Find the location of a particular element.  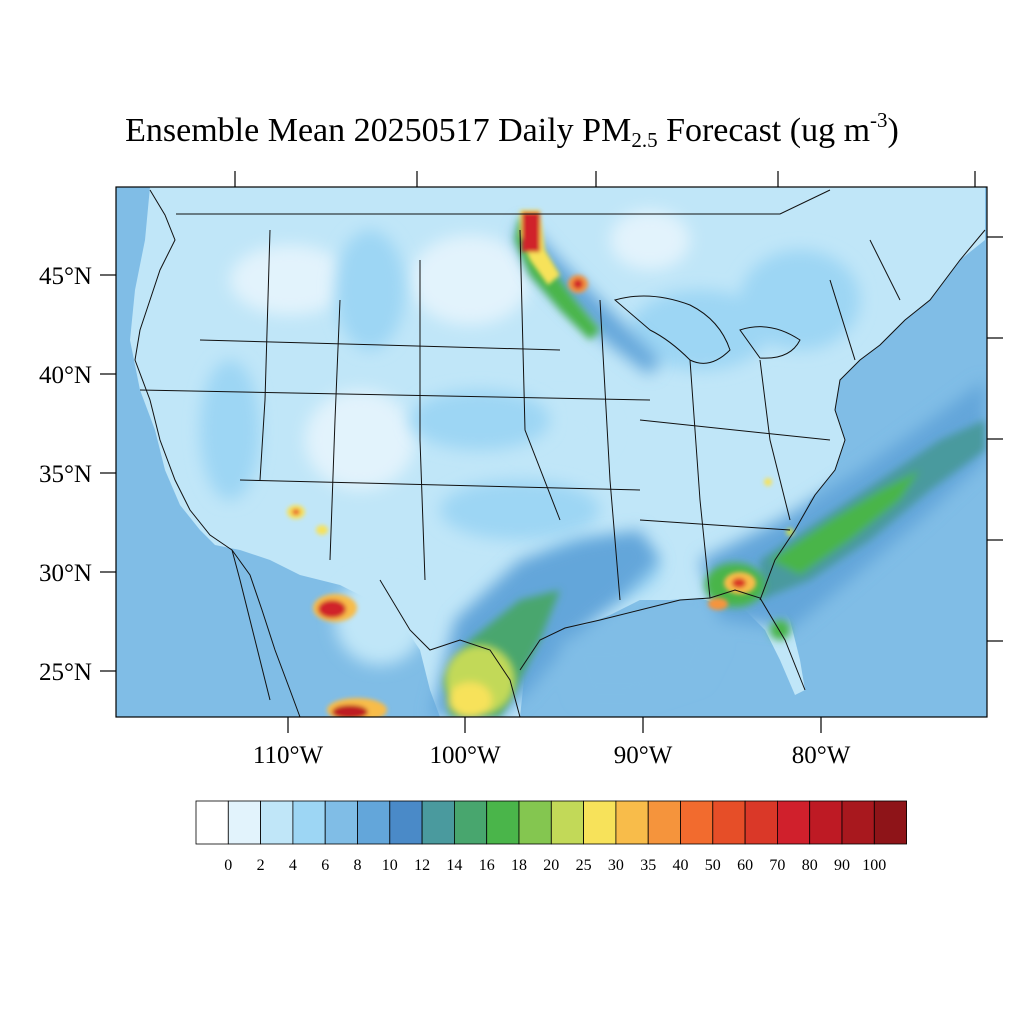

lat-label-30: 30°N is located at coordinates (65, 573).